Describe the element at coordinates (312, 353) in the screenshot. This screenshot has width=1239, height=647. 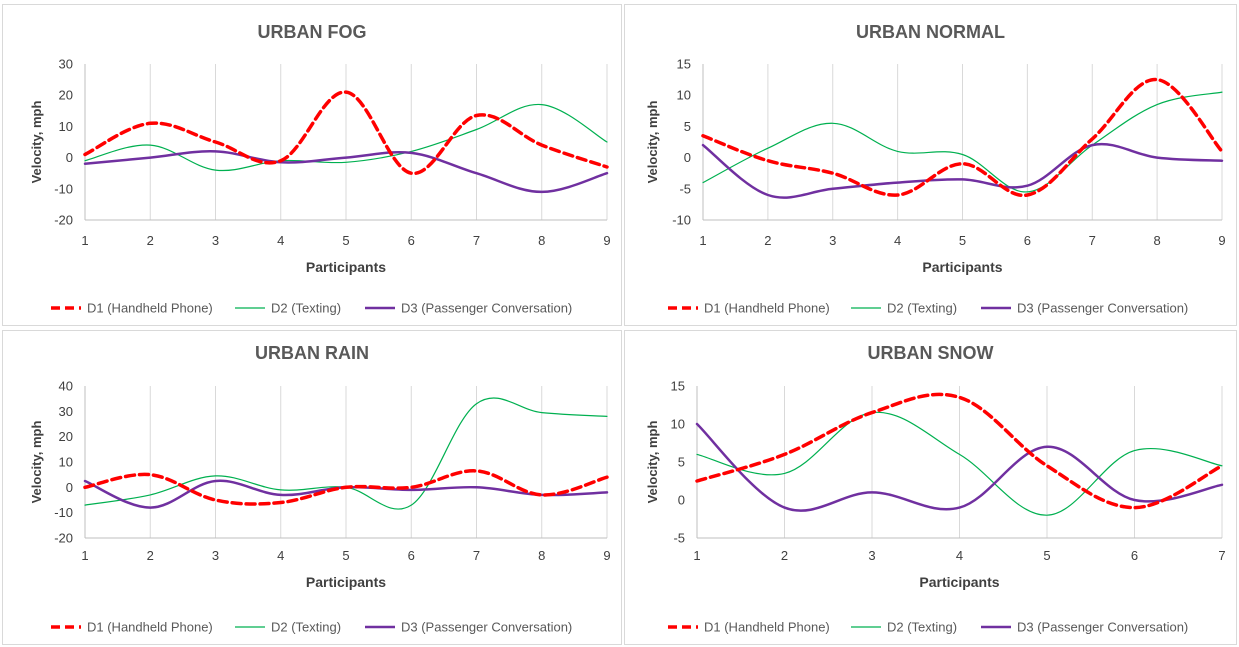
I see `chart-title: URBAN RAIN` at that location.